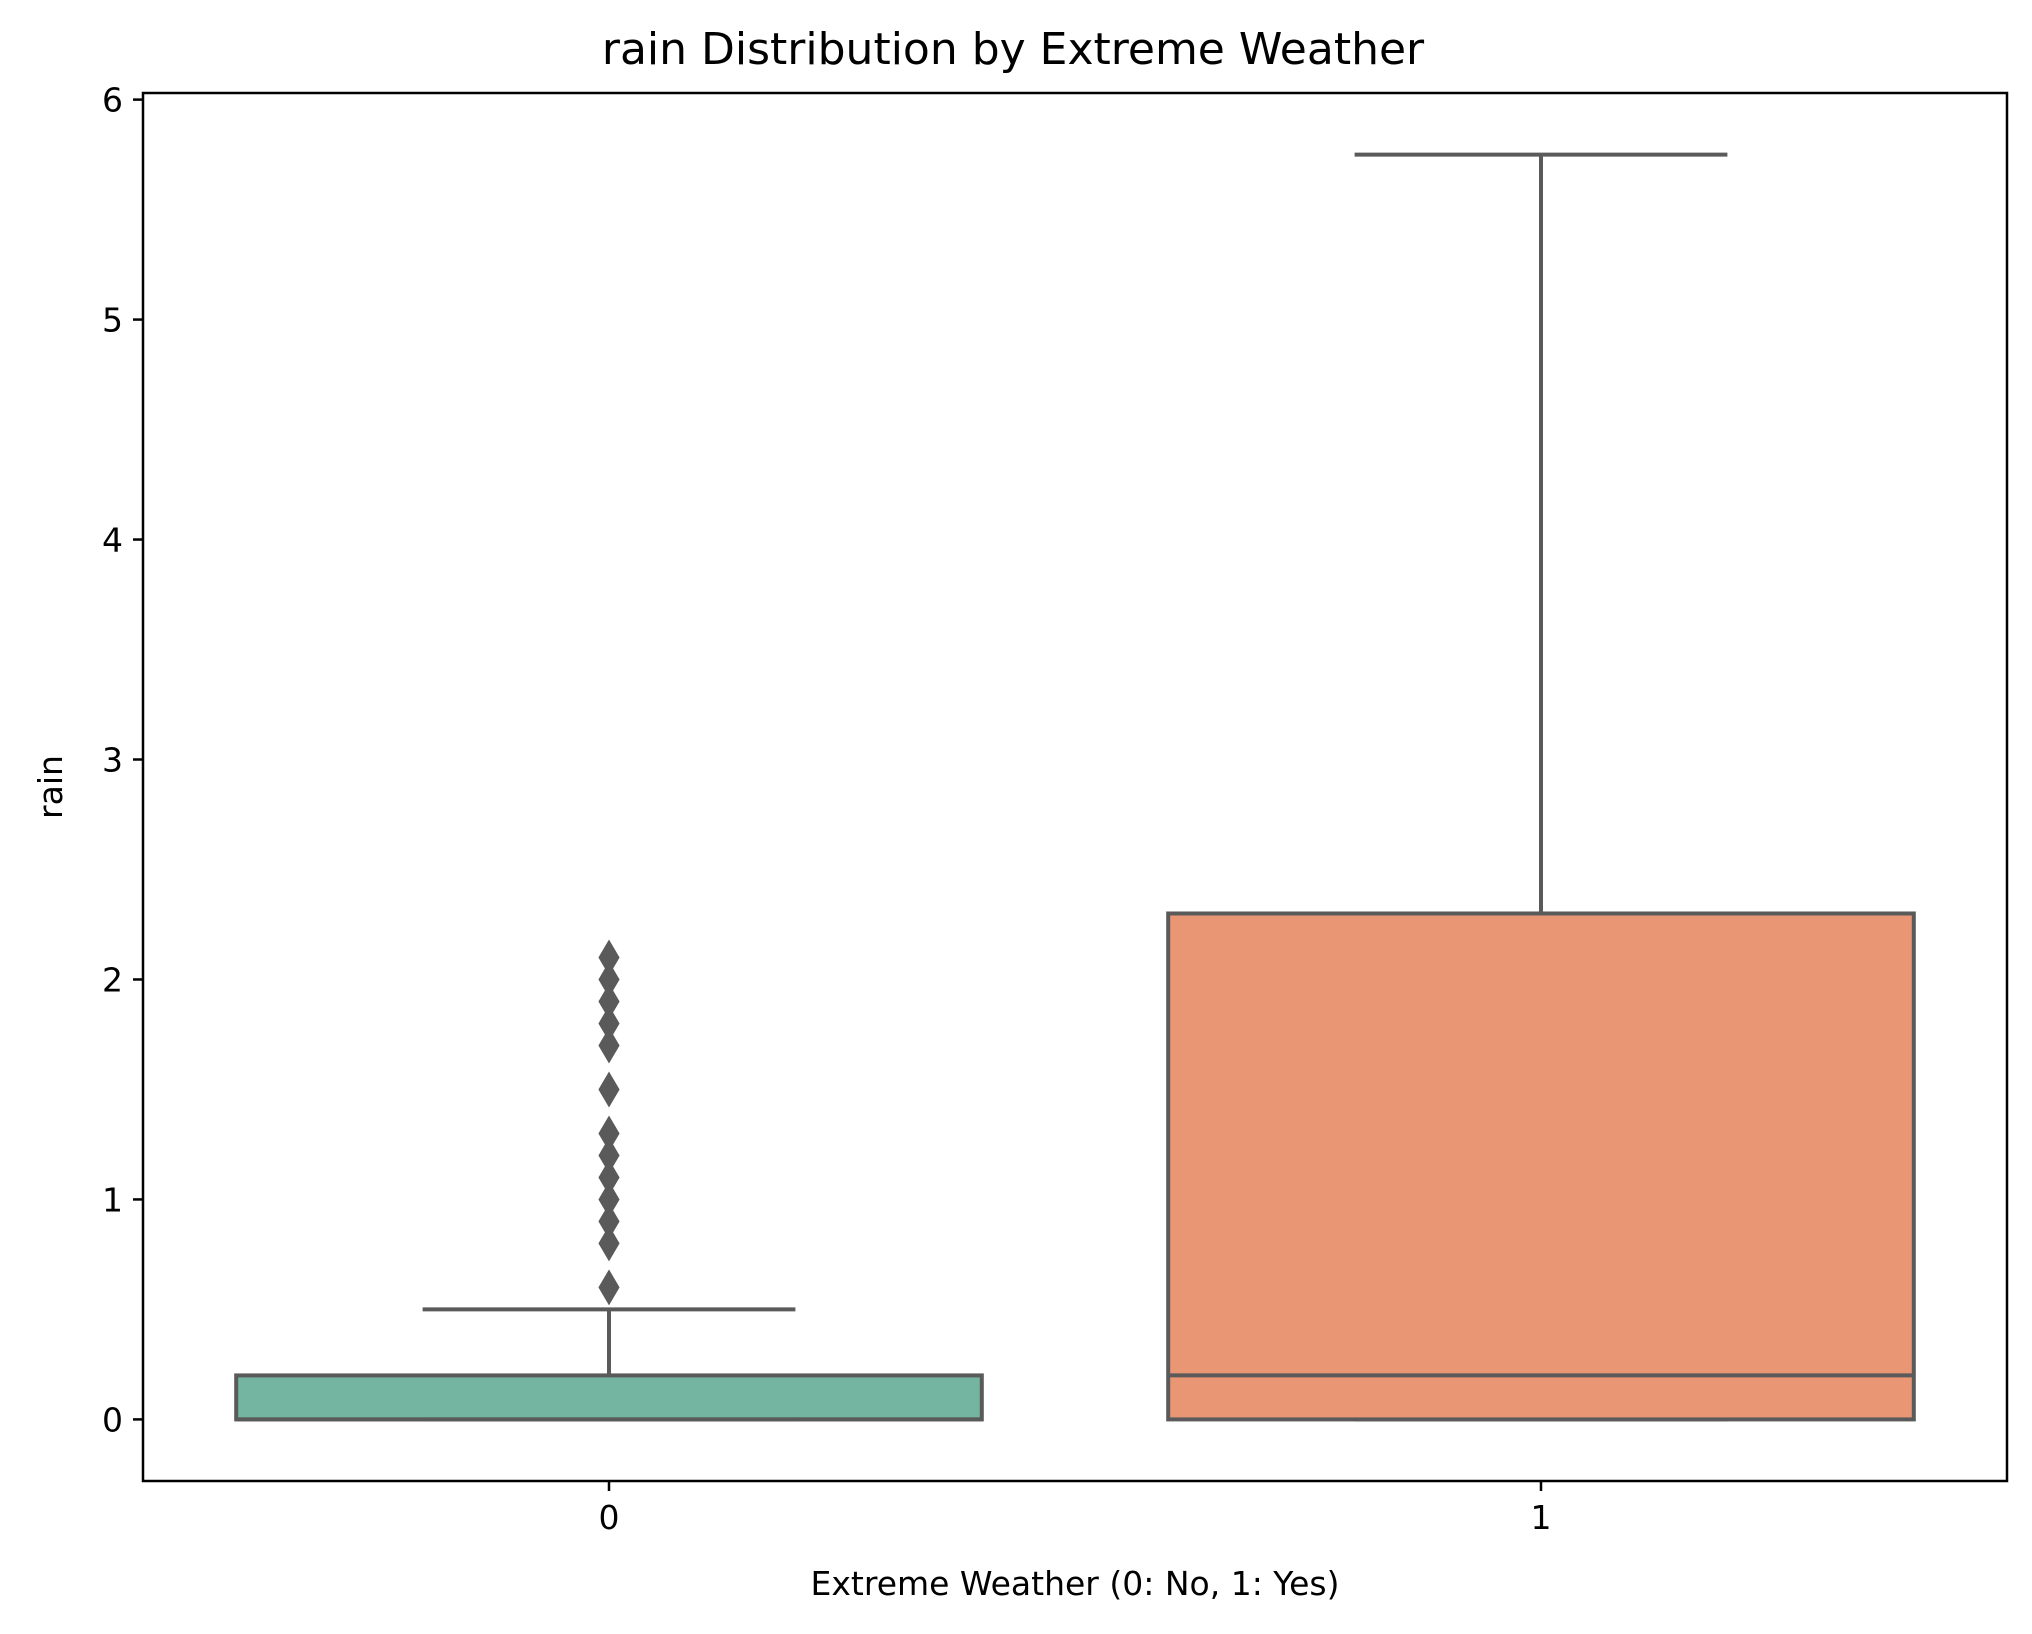 The width and height of the screenshot is (2032, 1634). I want to click on x-tick-label-0: 0, so click(609, 1517).